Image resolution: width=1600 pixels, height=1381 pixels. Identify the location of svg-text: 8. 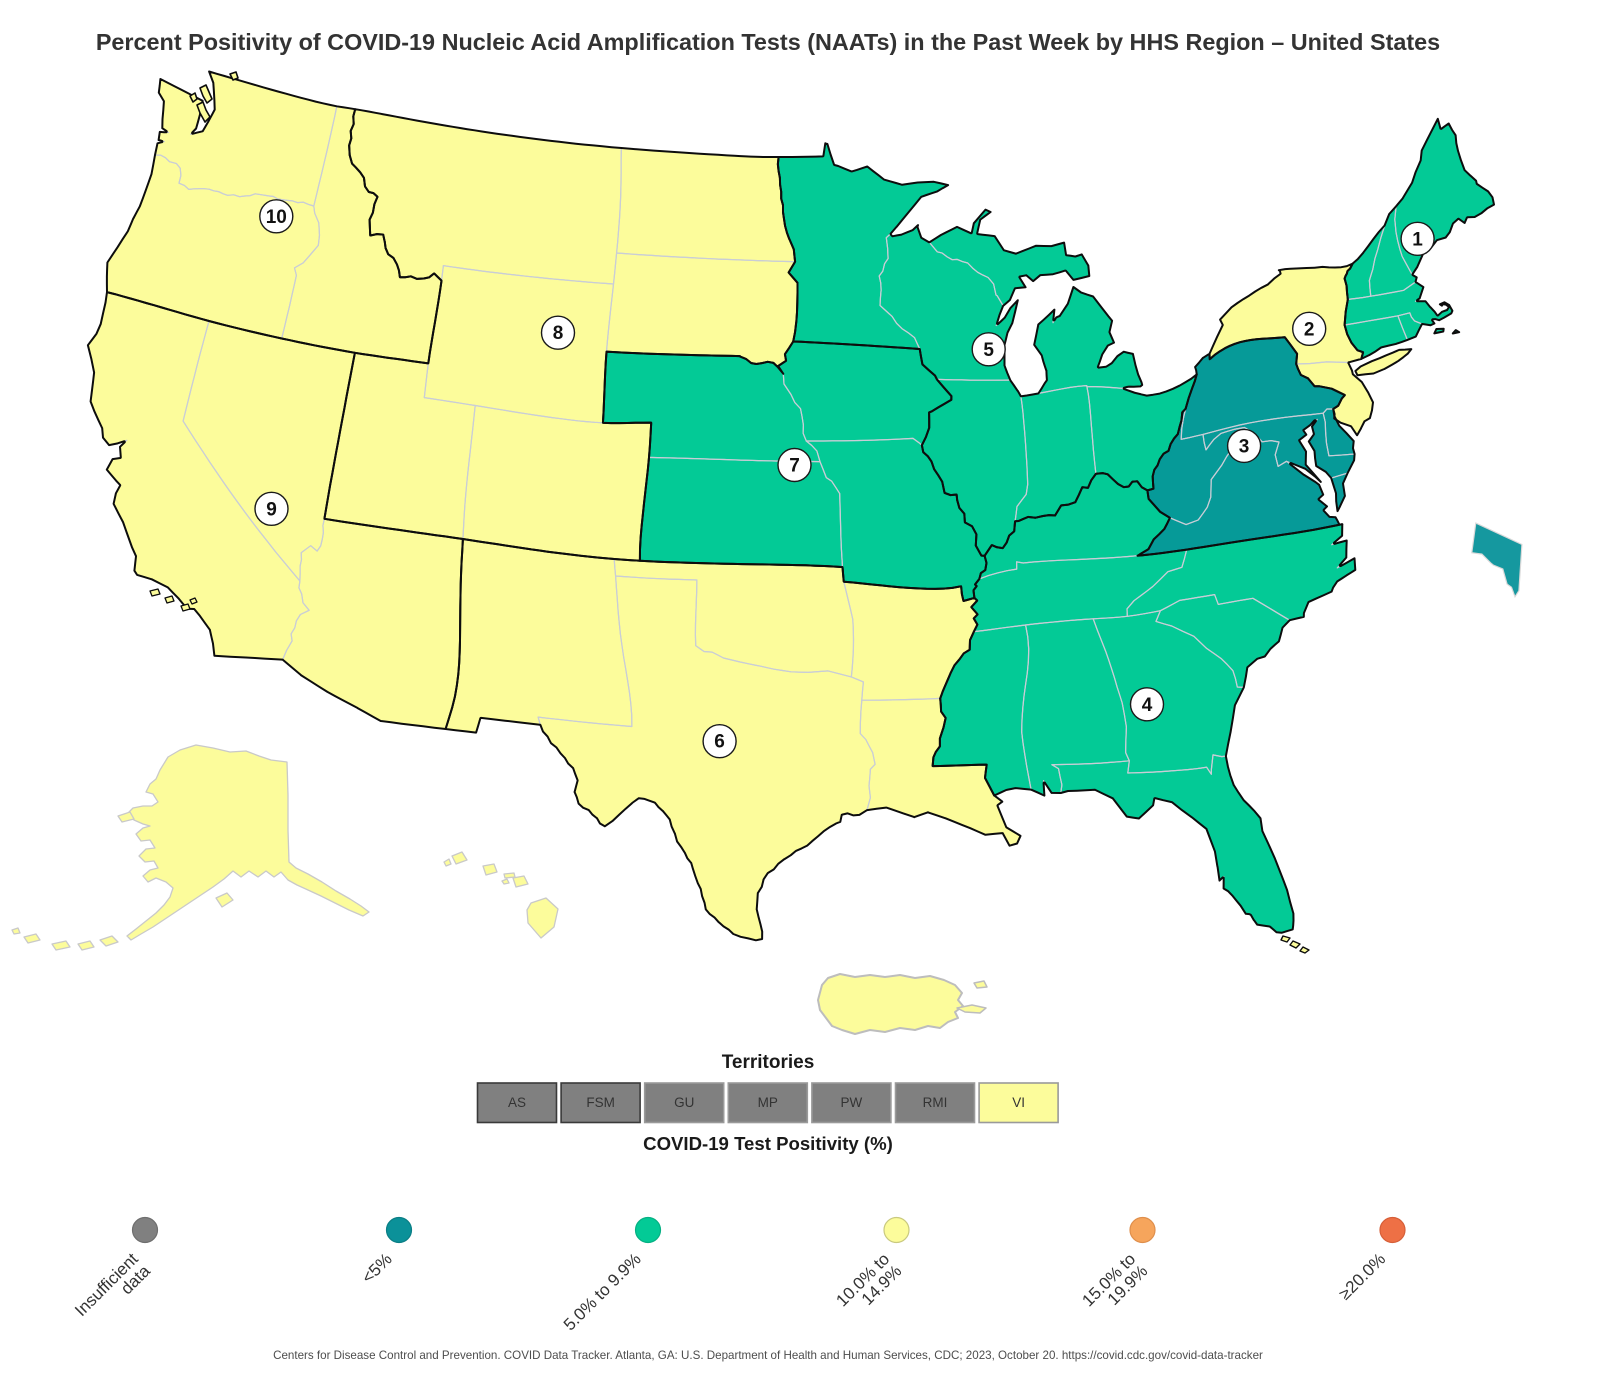
(558, 333).